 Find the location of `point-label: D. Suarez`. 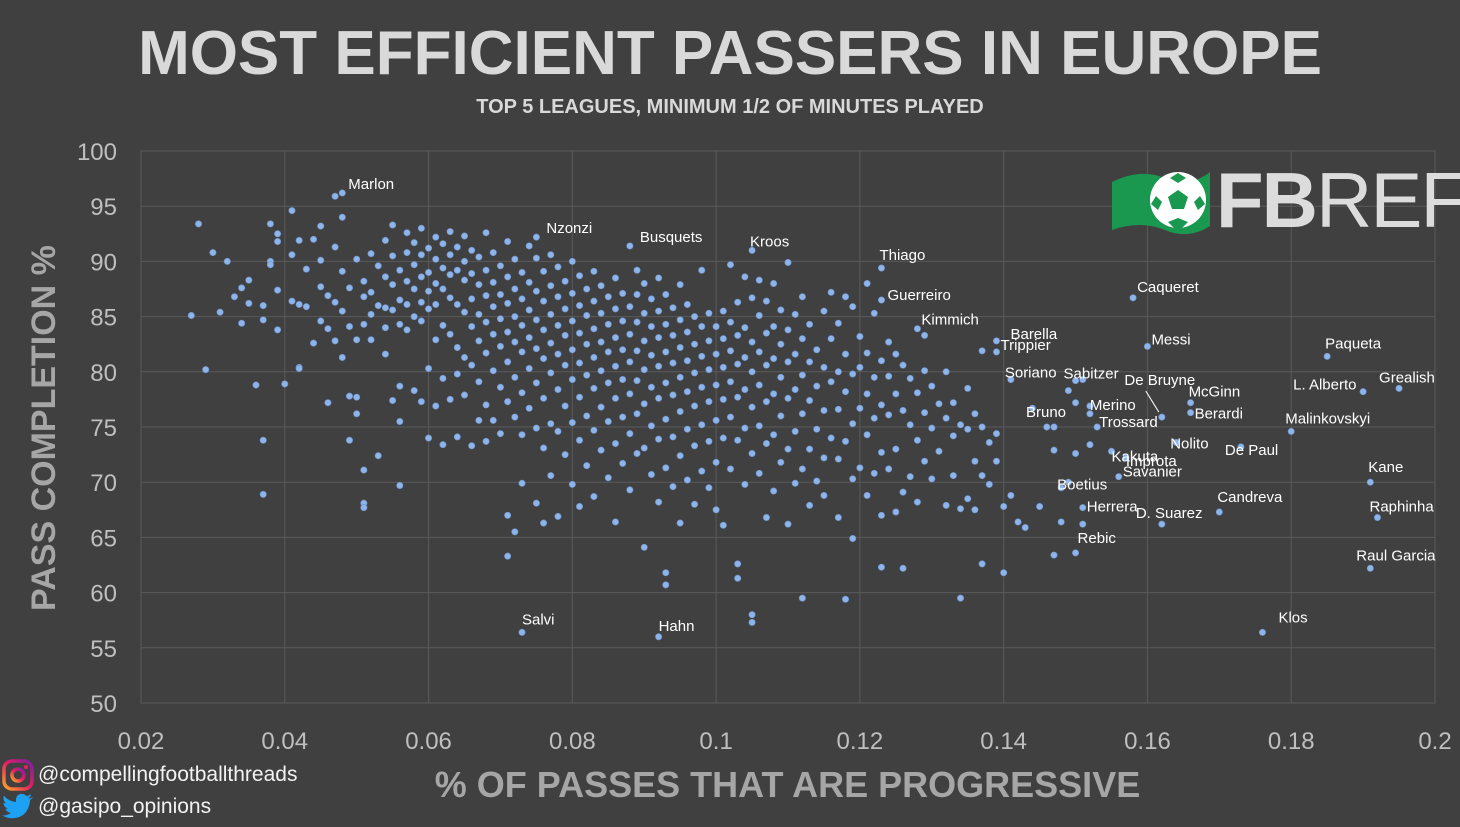

point-label: D. Suarez is located at coordinates (1169, 513).